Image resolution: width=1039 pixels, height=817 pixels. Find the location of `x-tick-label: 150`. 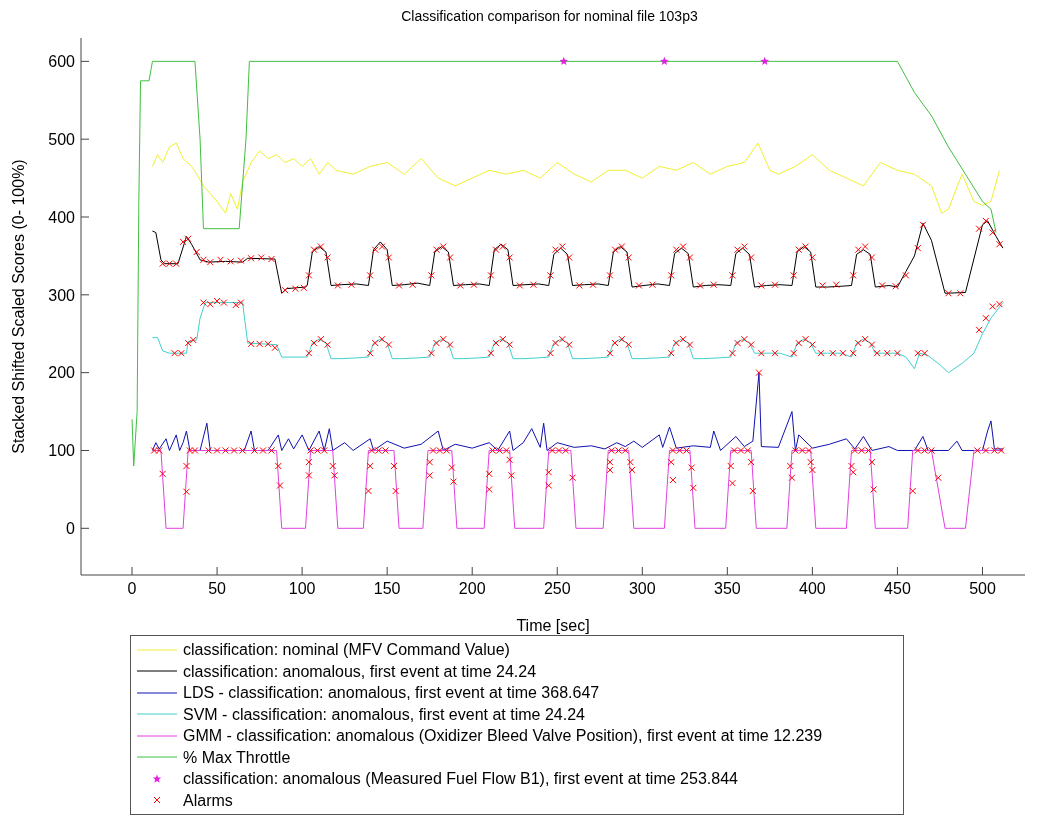

x-tick-label: 150 is located at coordinates (387, 589).